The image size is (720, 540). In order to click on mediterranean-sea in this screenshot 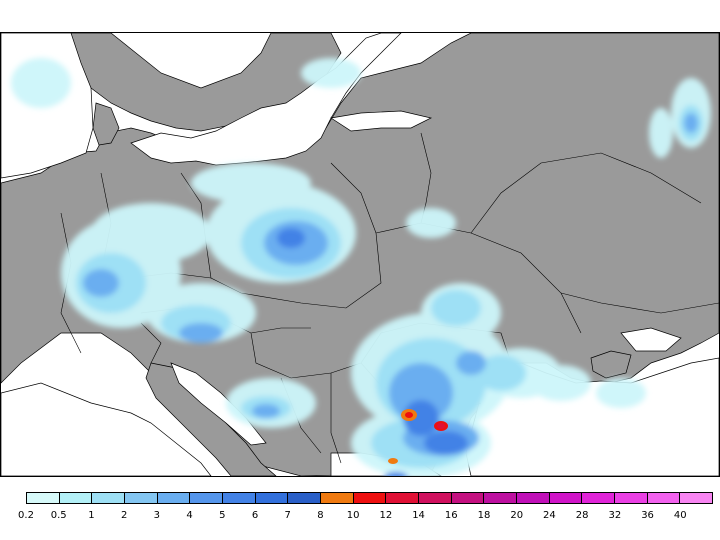, I will do `click(106, 429)`.